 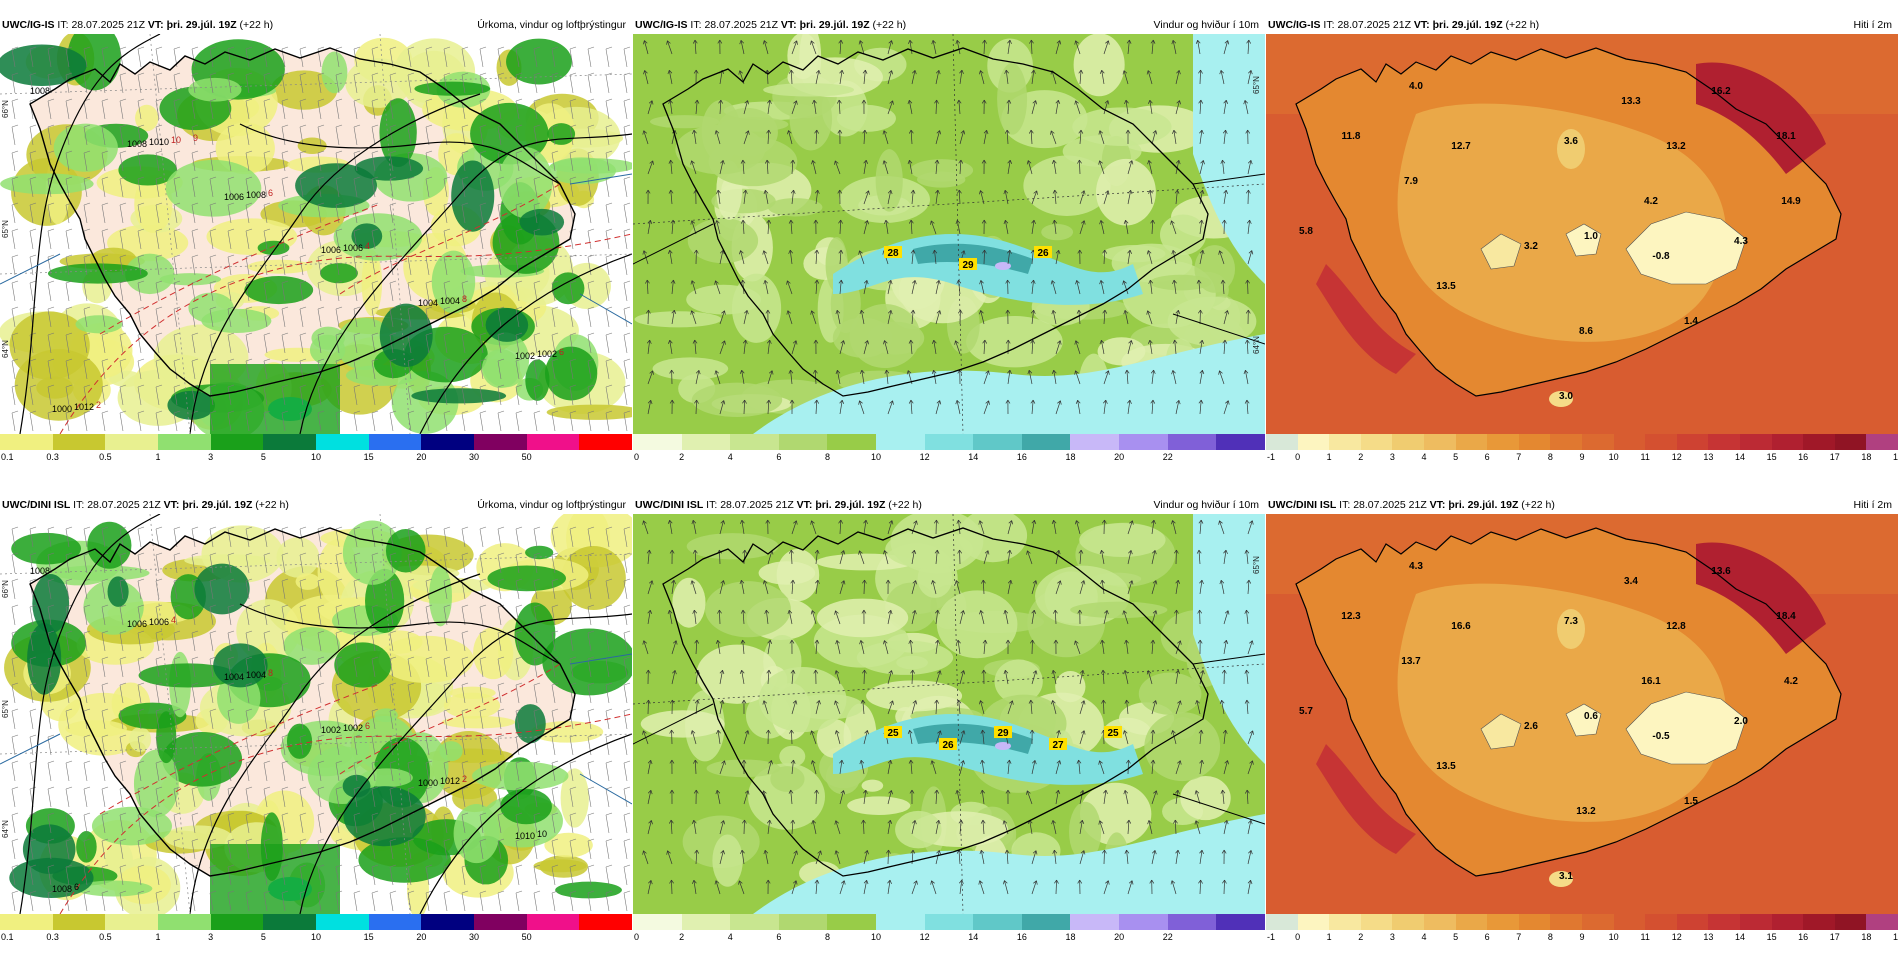 I want to click on temperature-value: 1.5, so click(x=1691, y=801).